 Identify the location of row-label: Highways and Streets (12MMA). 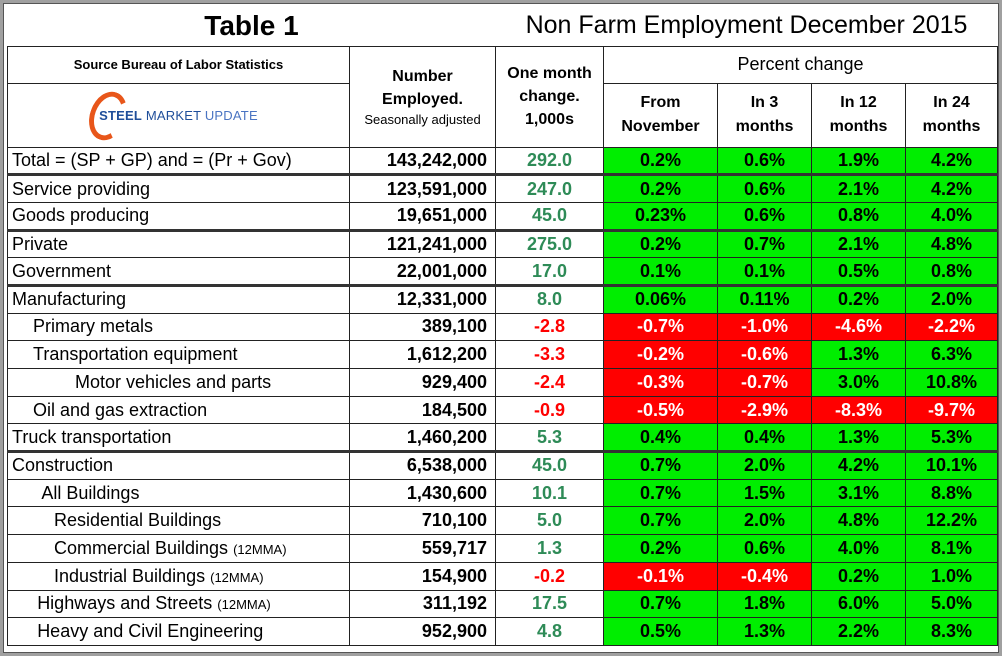
(178, 604).